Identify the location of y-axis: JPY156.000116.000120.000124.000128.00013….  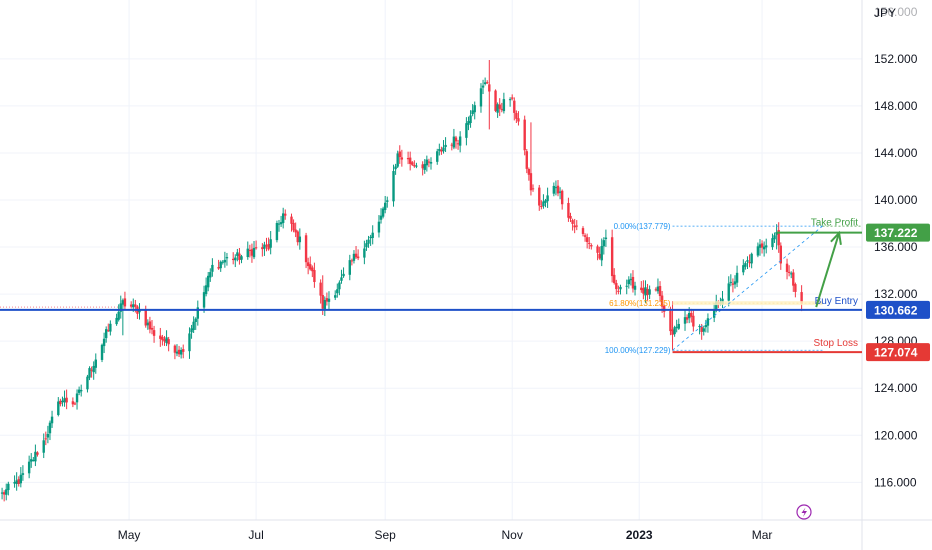
(898, 247).